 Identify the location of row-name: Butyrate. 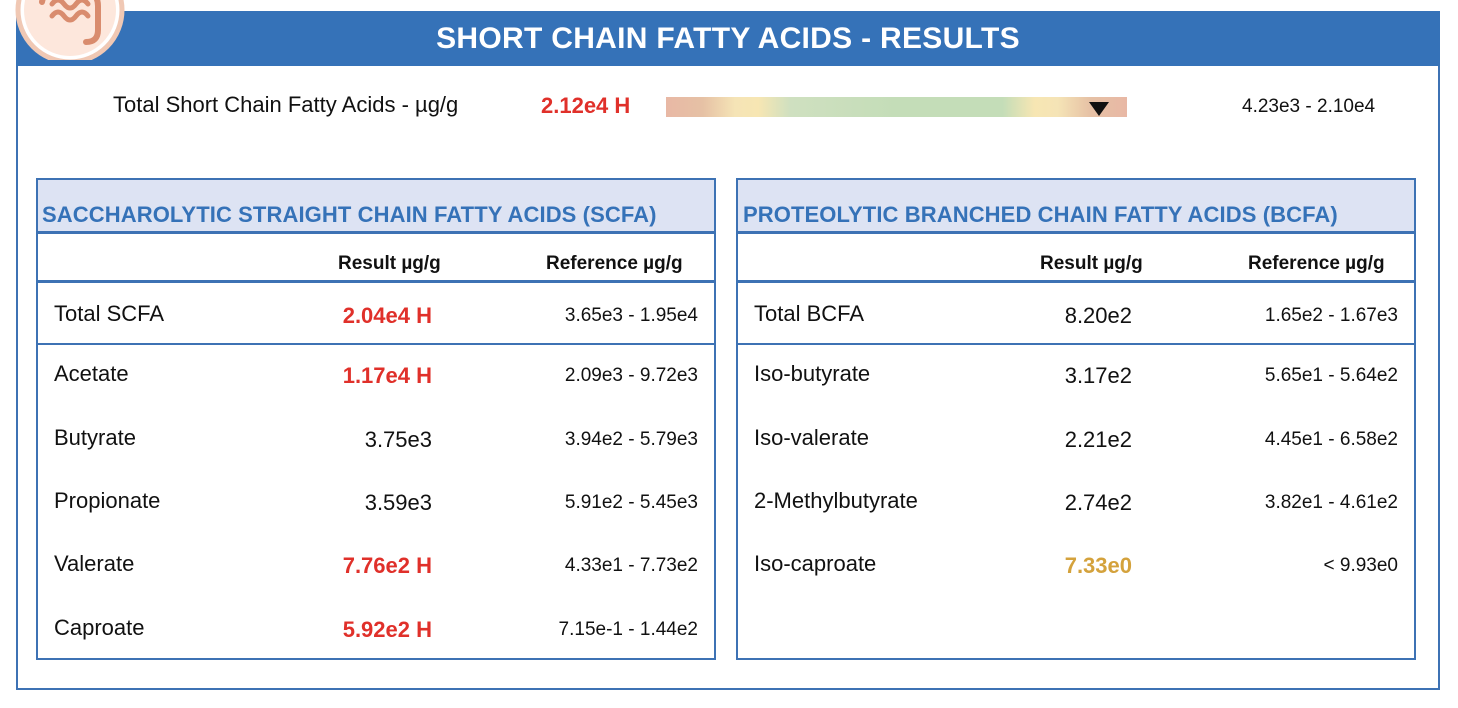
(95, 437).